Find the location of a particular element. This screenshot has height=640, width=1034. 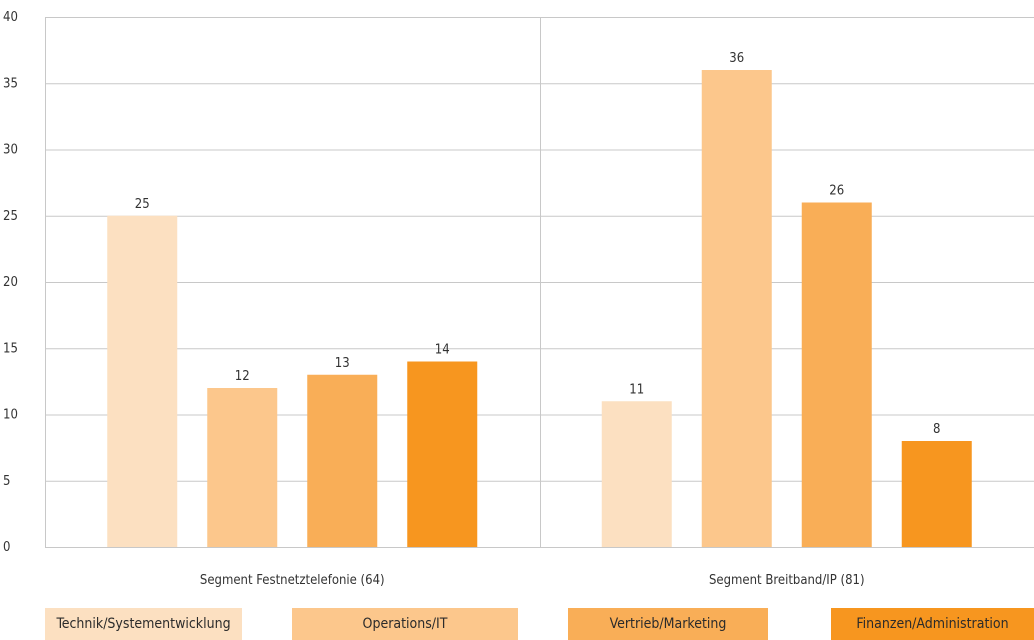

category-label: Segment Breitband/IP (81) is located at coordinates (787, 580).